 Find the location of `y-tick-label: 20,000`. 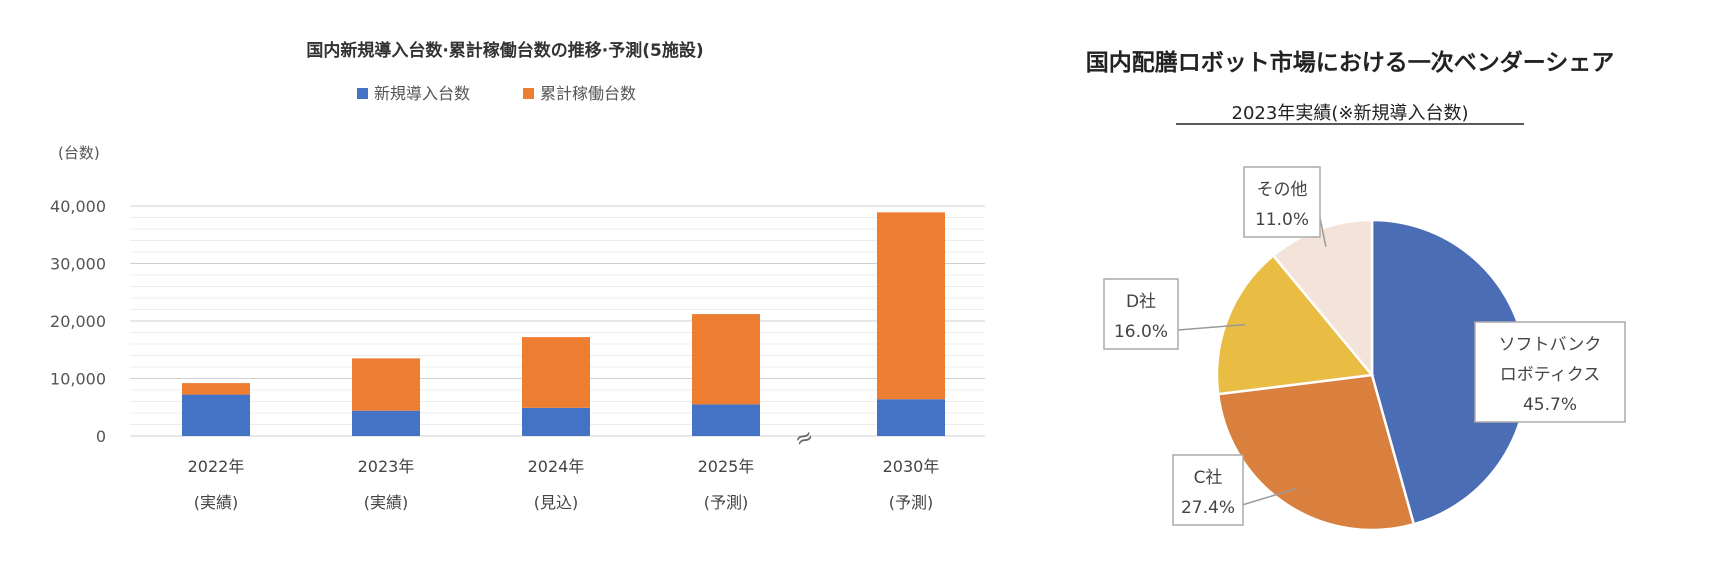

y-tick-label: 20,000 is located at coordinates (78, 321).